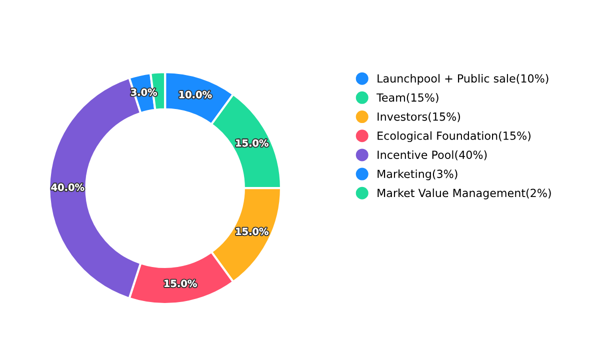 The height and width of the screenshot is (348, 608). What do you see at coordinates (454, 136) in the screenshot?
I see `legend-label: Ecological Foundation(15%)` at bounding box center [454, 136].